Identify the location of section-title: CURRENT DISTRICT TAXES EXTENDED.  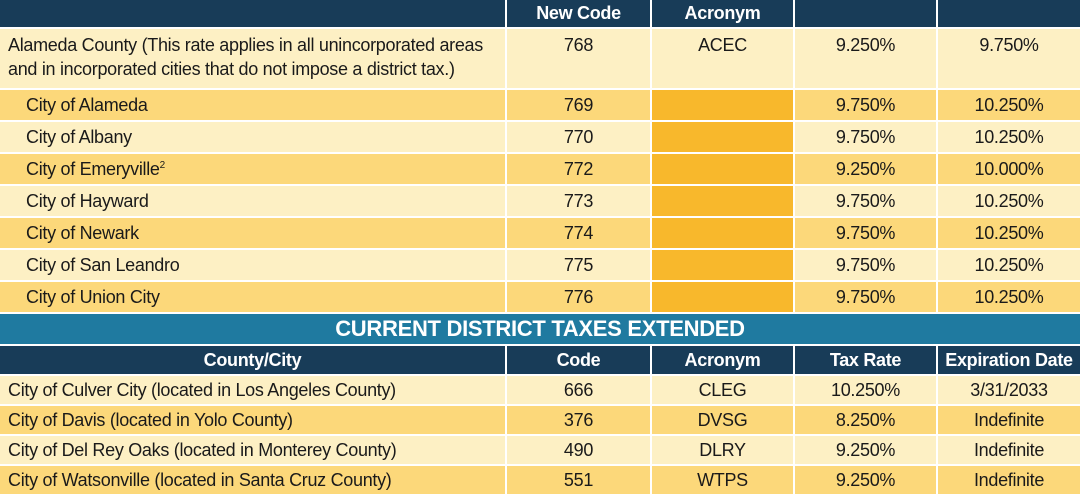
(540, 329).